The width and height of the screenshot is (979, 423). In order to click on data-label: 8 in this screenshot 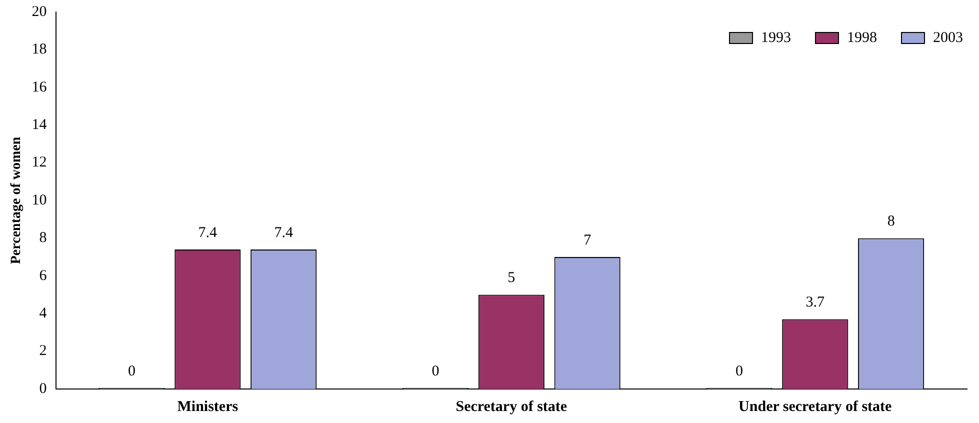, I will do `click(891, 222)`.